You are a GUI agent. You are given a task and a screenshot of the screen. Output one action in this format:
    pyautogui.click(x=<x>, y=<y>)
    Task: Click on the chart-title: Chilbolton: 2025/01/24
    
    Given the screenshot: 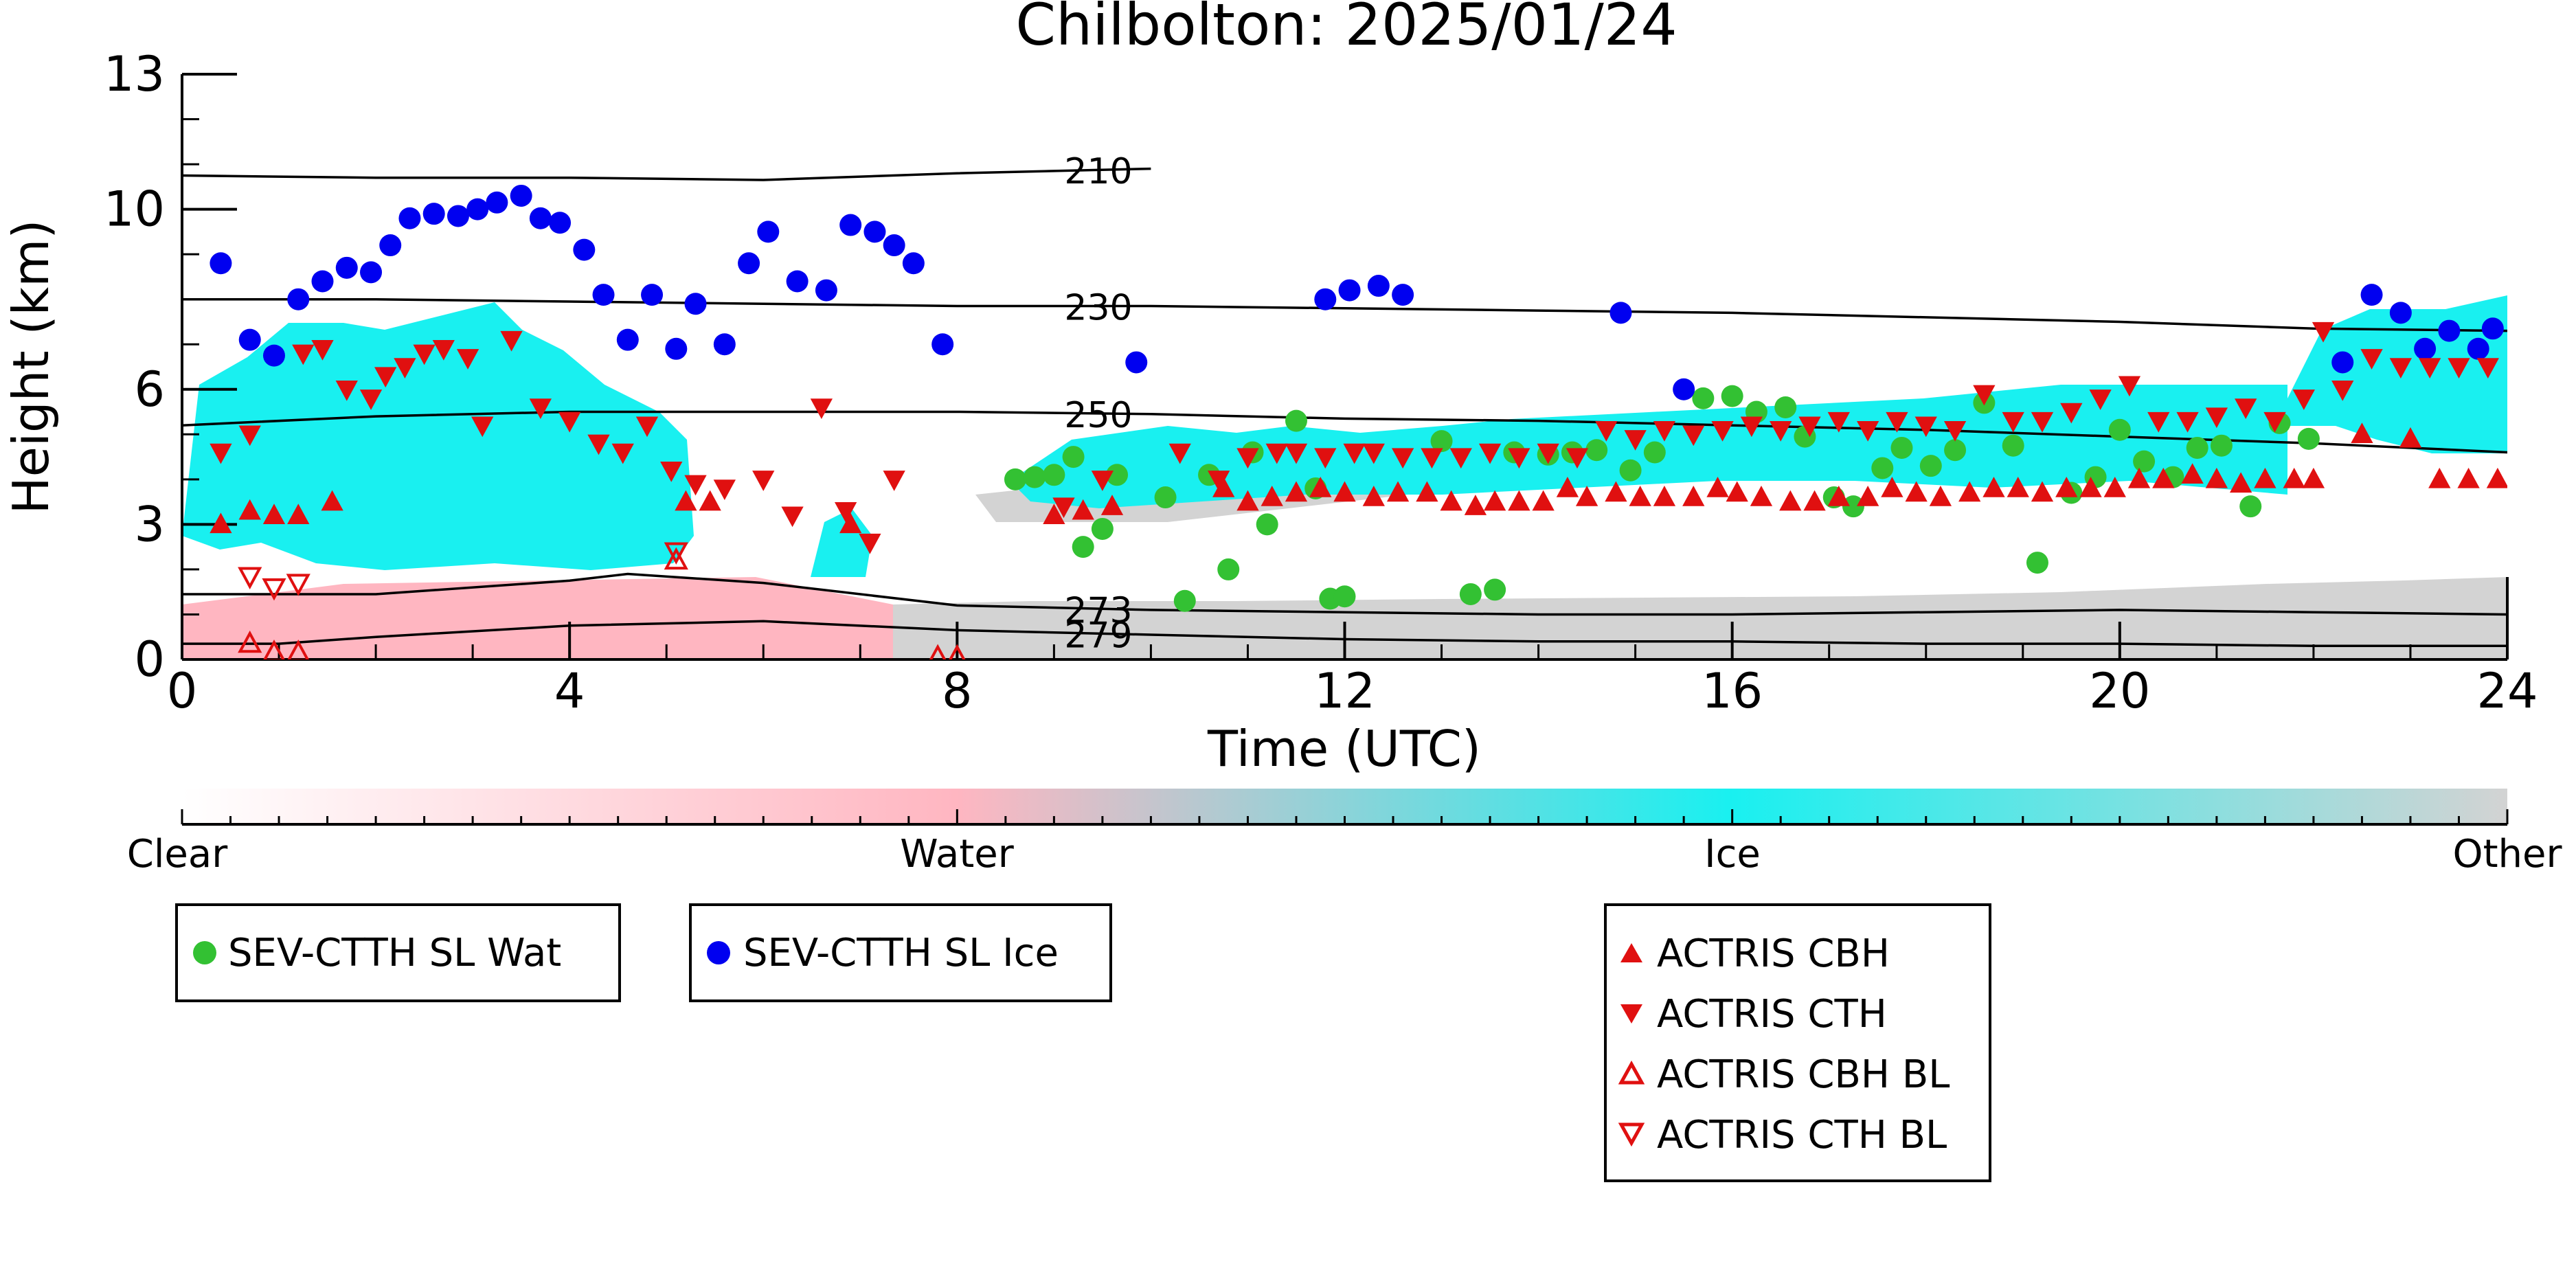 What is the action you would take?
    pyautogui.click(x=1346, y=29)
    